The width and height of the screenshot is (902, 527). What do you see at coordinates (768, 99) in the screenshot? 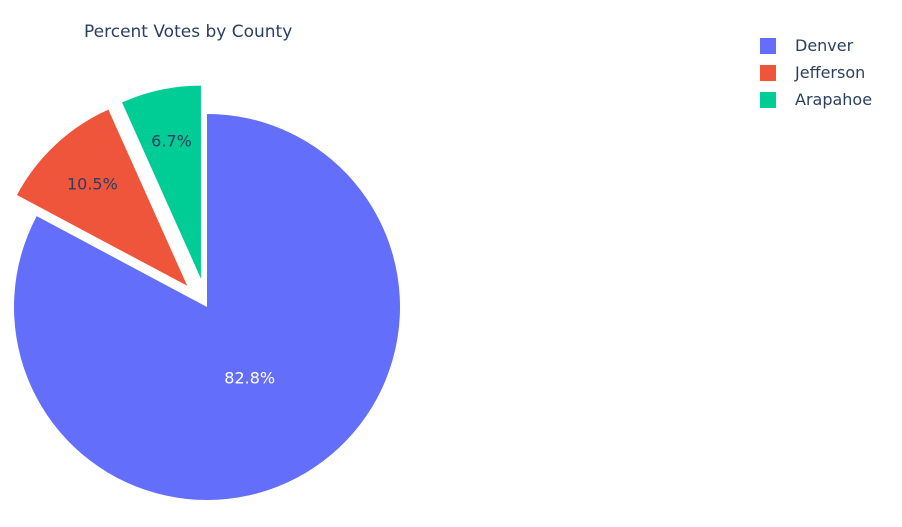
I see `legend-swatch-arapahoe` at bounding box center [768, 99].